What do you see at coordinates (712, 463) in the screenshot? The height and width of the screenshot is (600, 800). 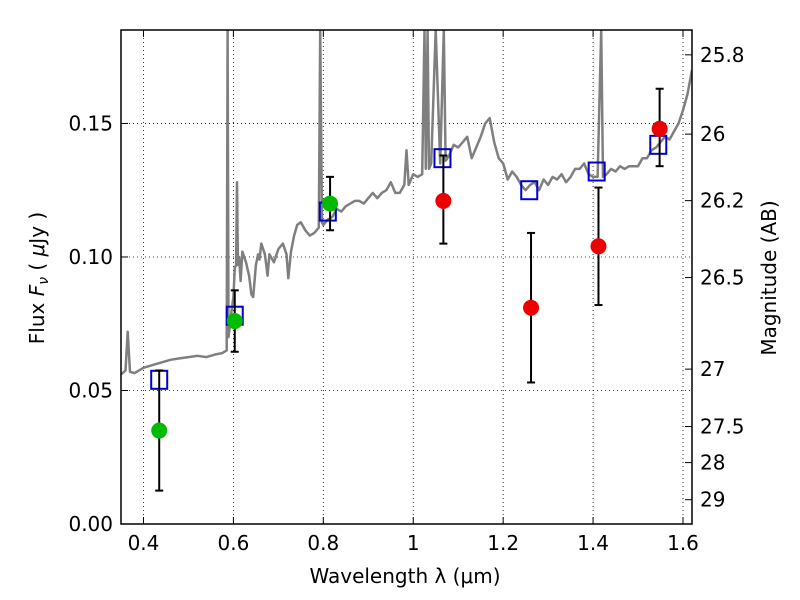 I see `right-tick-label: 28` at bounding box center [712, 463].